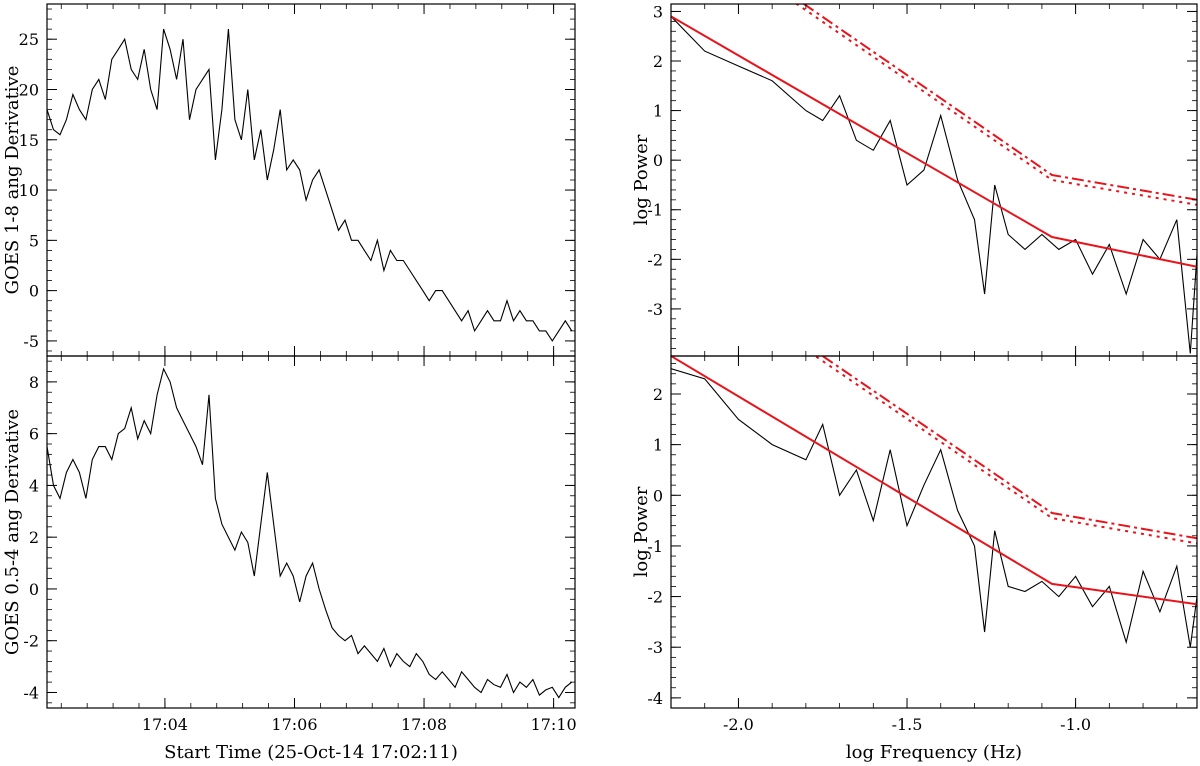 The height and width of the screenshot is (766, 1200). What do you see at coordinates (934, 752) in the screenshot?
I see `x-axis-label: log Frequency (Hz)` at bounding box center [934, 752].